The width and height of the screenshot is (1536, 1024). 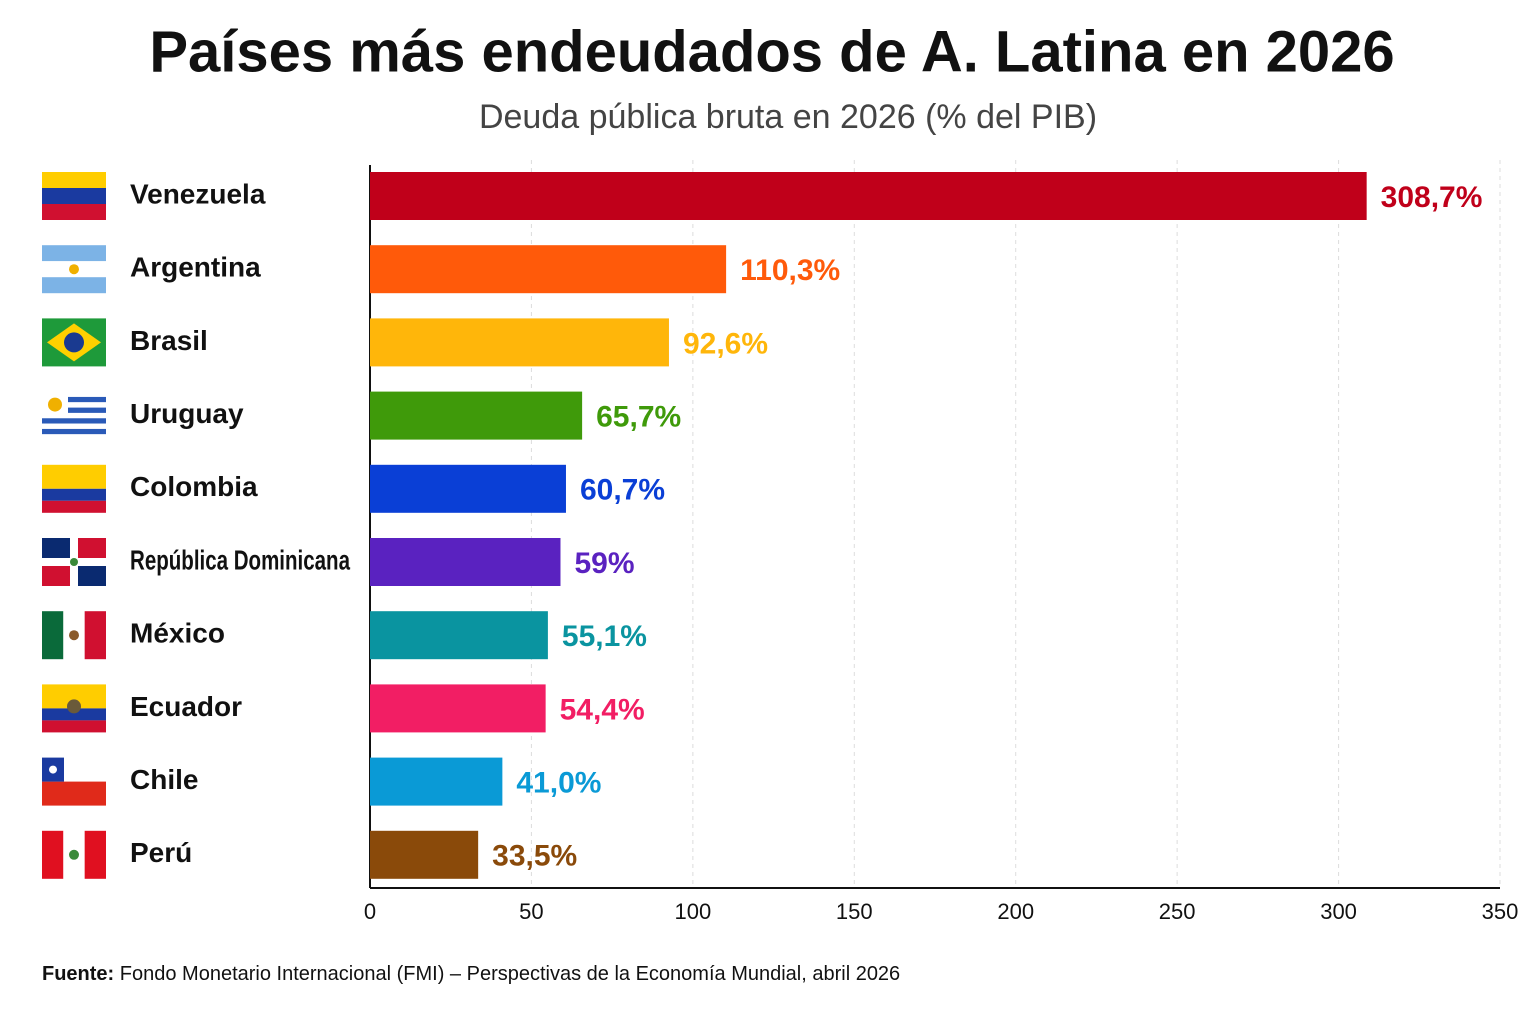 What do you see at coordinates (177, 633) in the screenshot?
I see `category-label: México` at bounding box center [177, 633].